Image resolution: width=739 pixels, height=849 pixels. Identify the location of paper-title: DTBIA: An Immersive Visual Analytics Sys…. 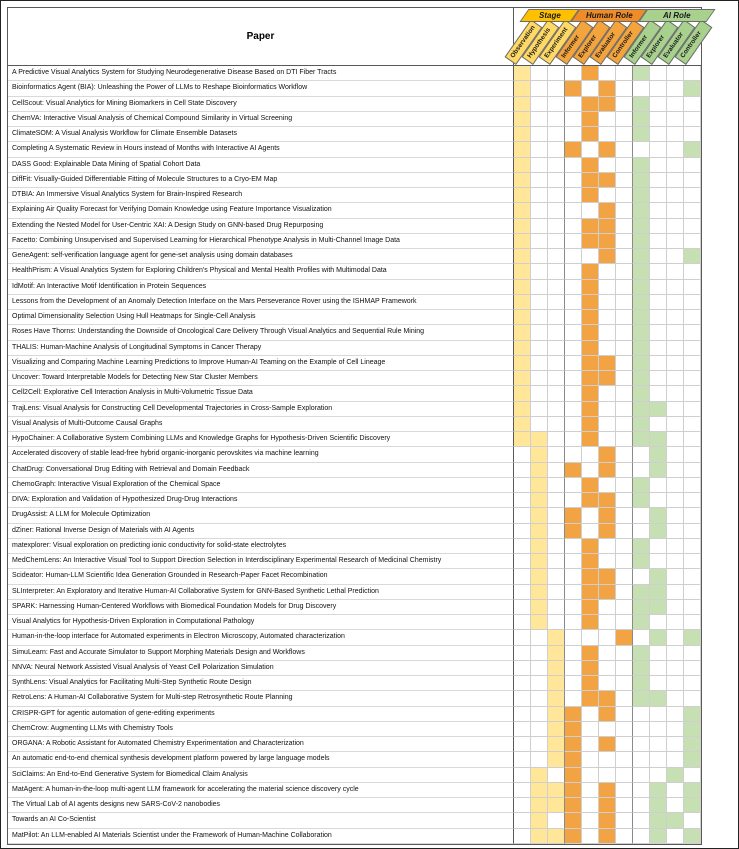
(261, 196).